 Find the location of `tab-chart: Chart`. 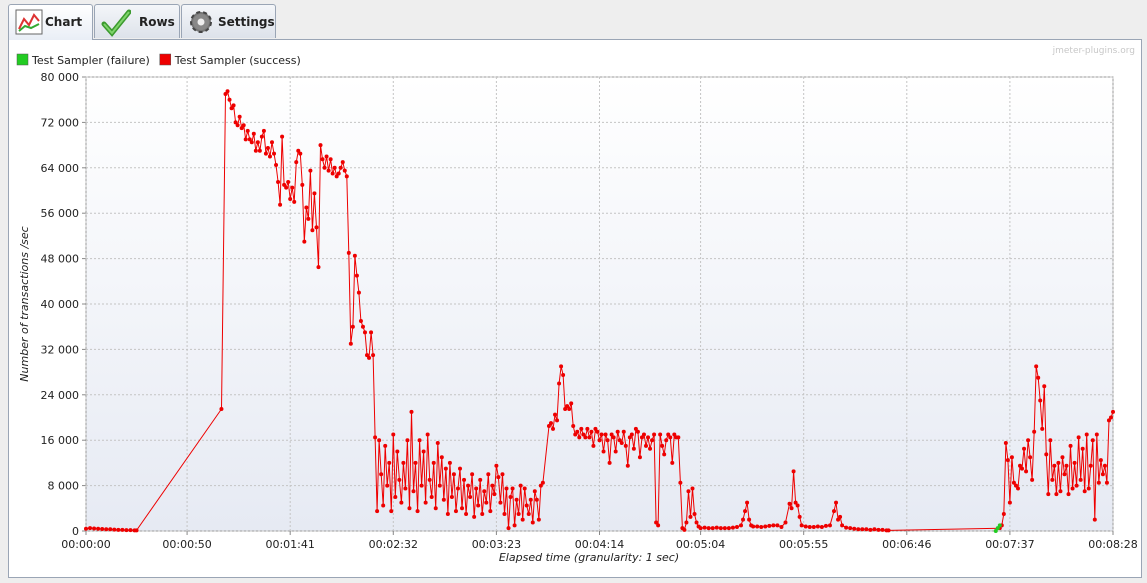

tab-chart: Chart is located at coordinates (50, 22).